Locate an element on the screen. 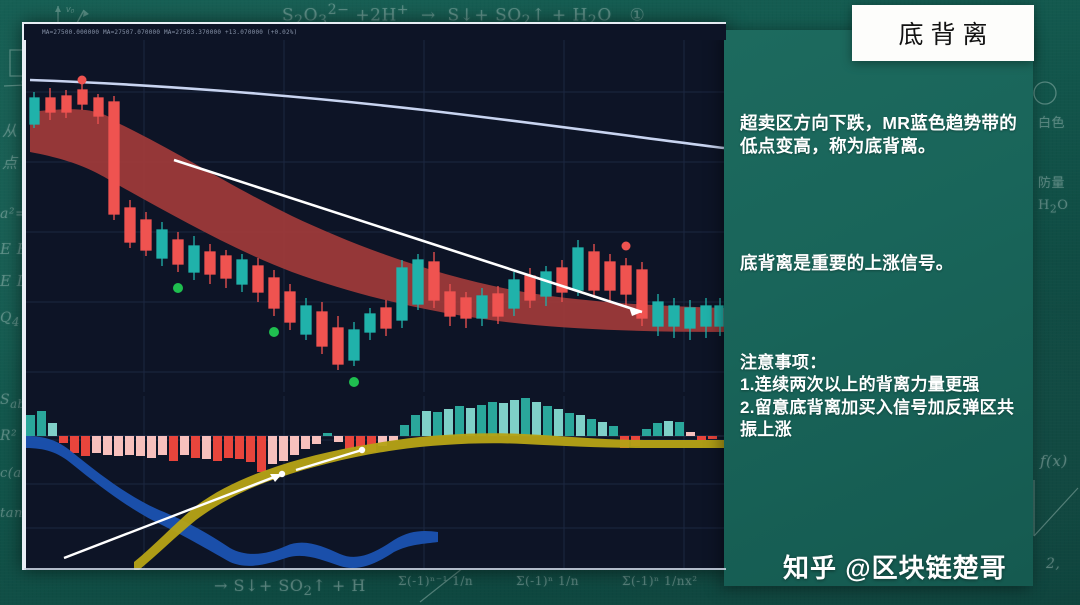 Image resolution: width=1080 pixels, height=605 pixels. title-card-text: 底背离 is located at coordinates (946, 34).